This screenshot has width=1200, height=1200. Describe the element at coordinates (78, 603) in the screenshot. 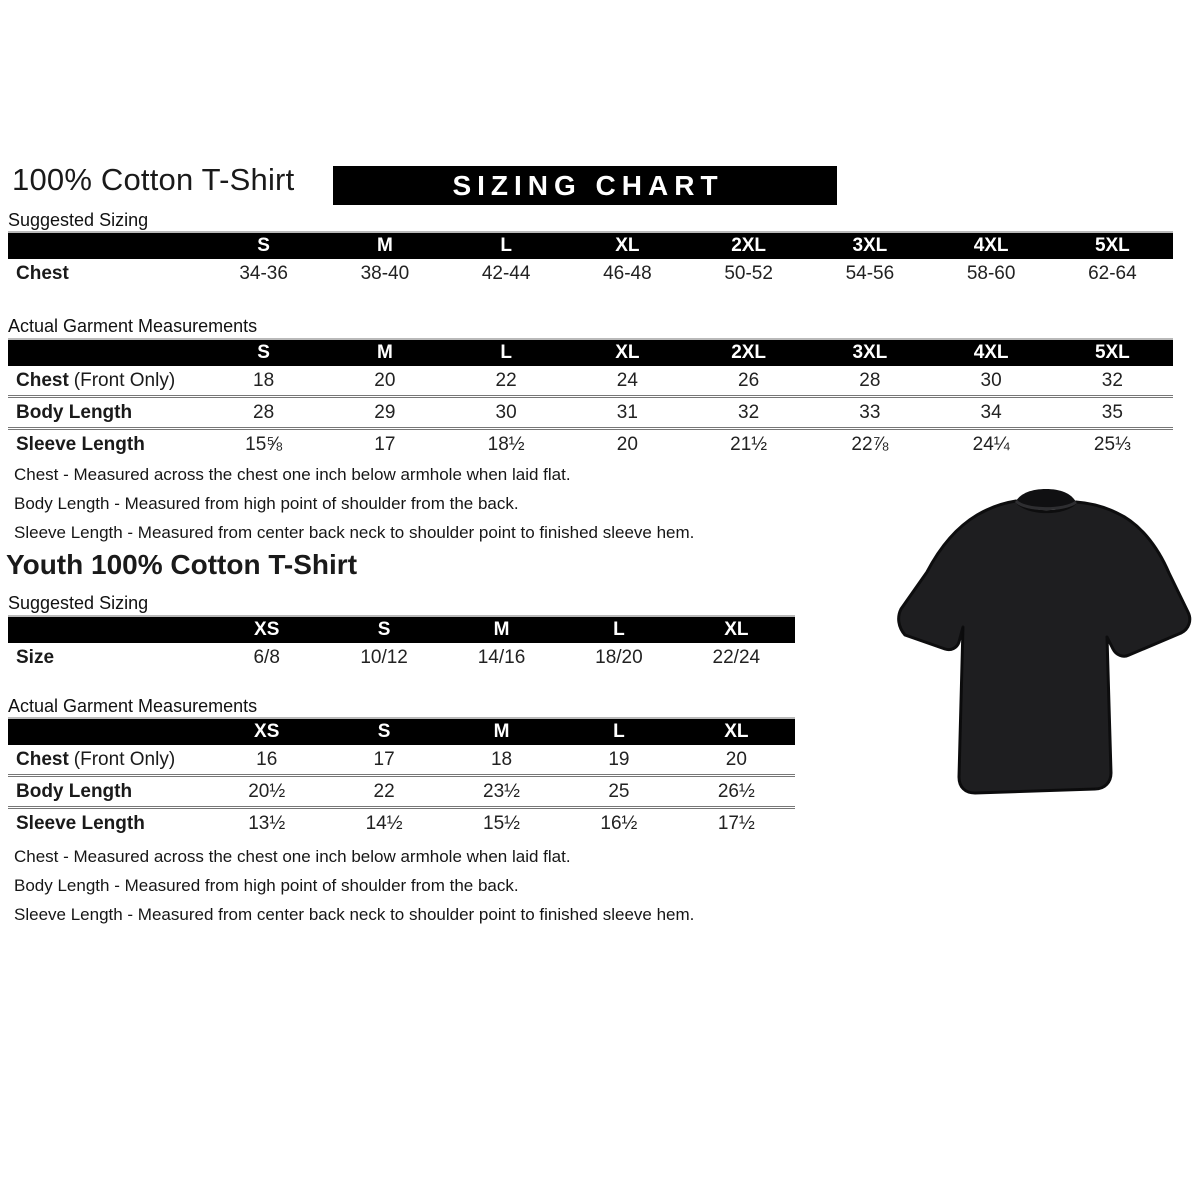

I see `youth-suggested-sizing-label: Suggested Sizing` at that location.